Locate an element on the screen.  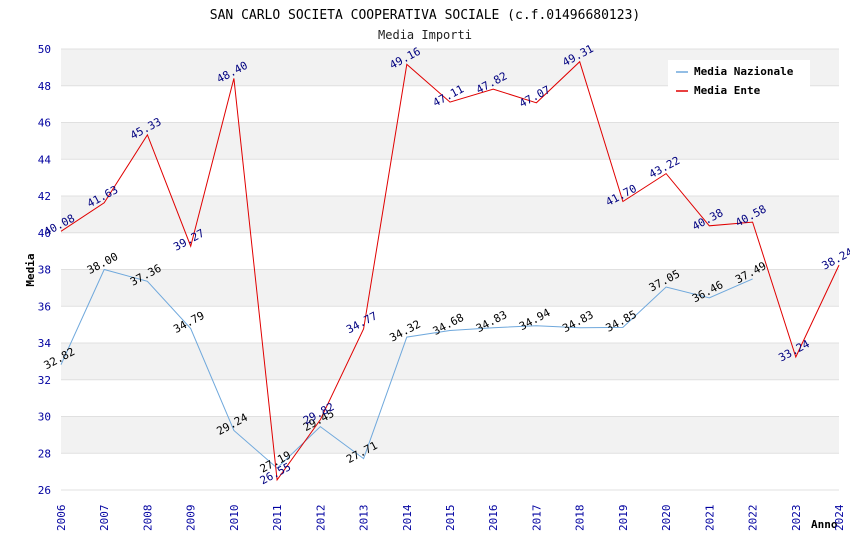
x-tick-label: 2024 is located at coordinates (839, 517).